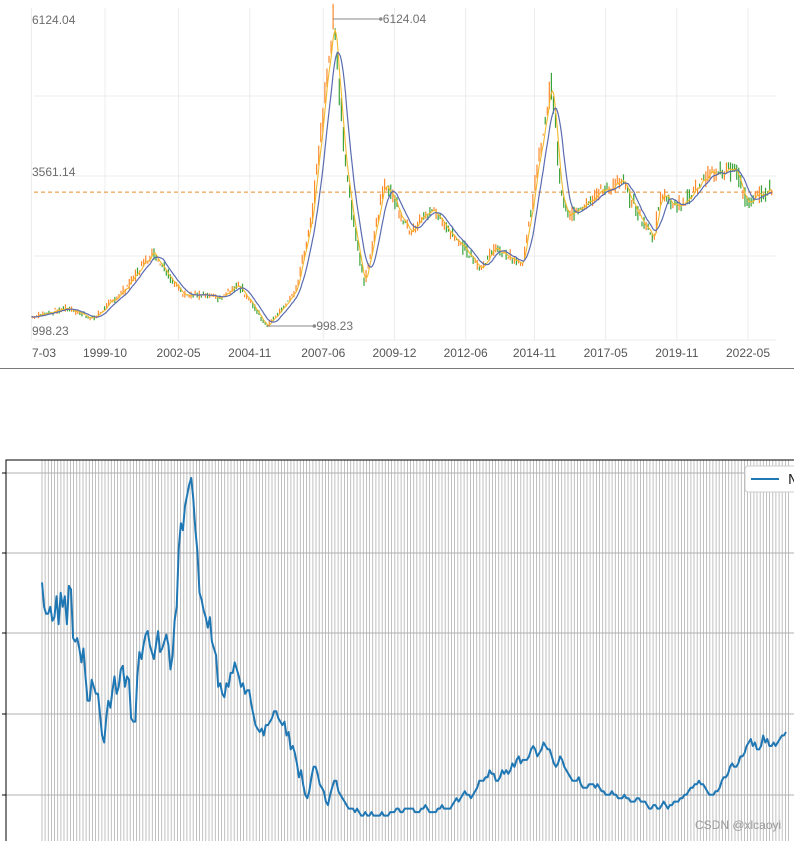 The height and width of the screenshot is (841, 794). I want to click on panel-separator, so click(397, 368).